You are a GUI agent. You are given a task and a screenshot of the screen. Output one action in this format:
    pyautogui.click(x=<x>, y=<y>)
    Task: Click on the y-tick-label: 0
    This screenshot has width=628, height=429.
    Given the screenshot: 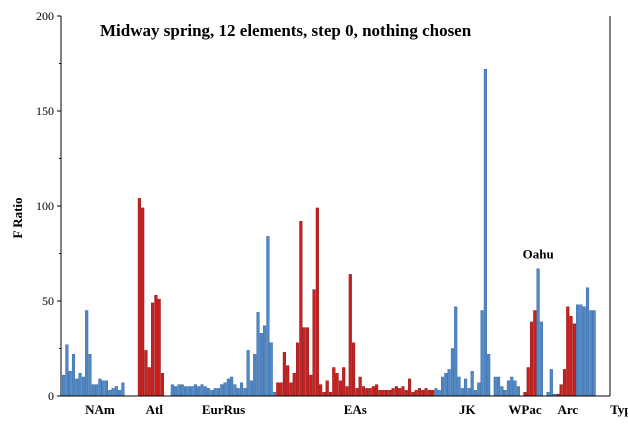 What is the action you would take?
    pyautogui.click(x=51, y=396)
    